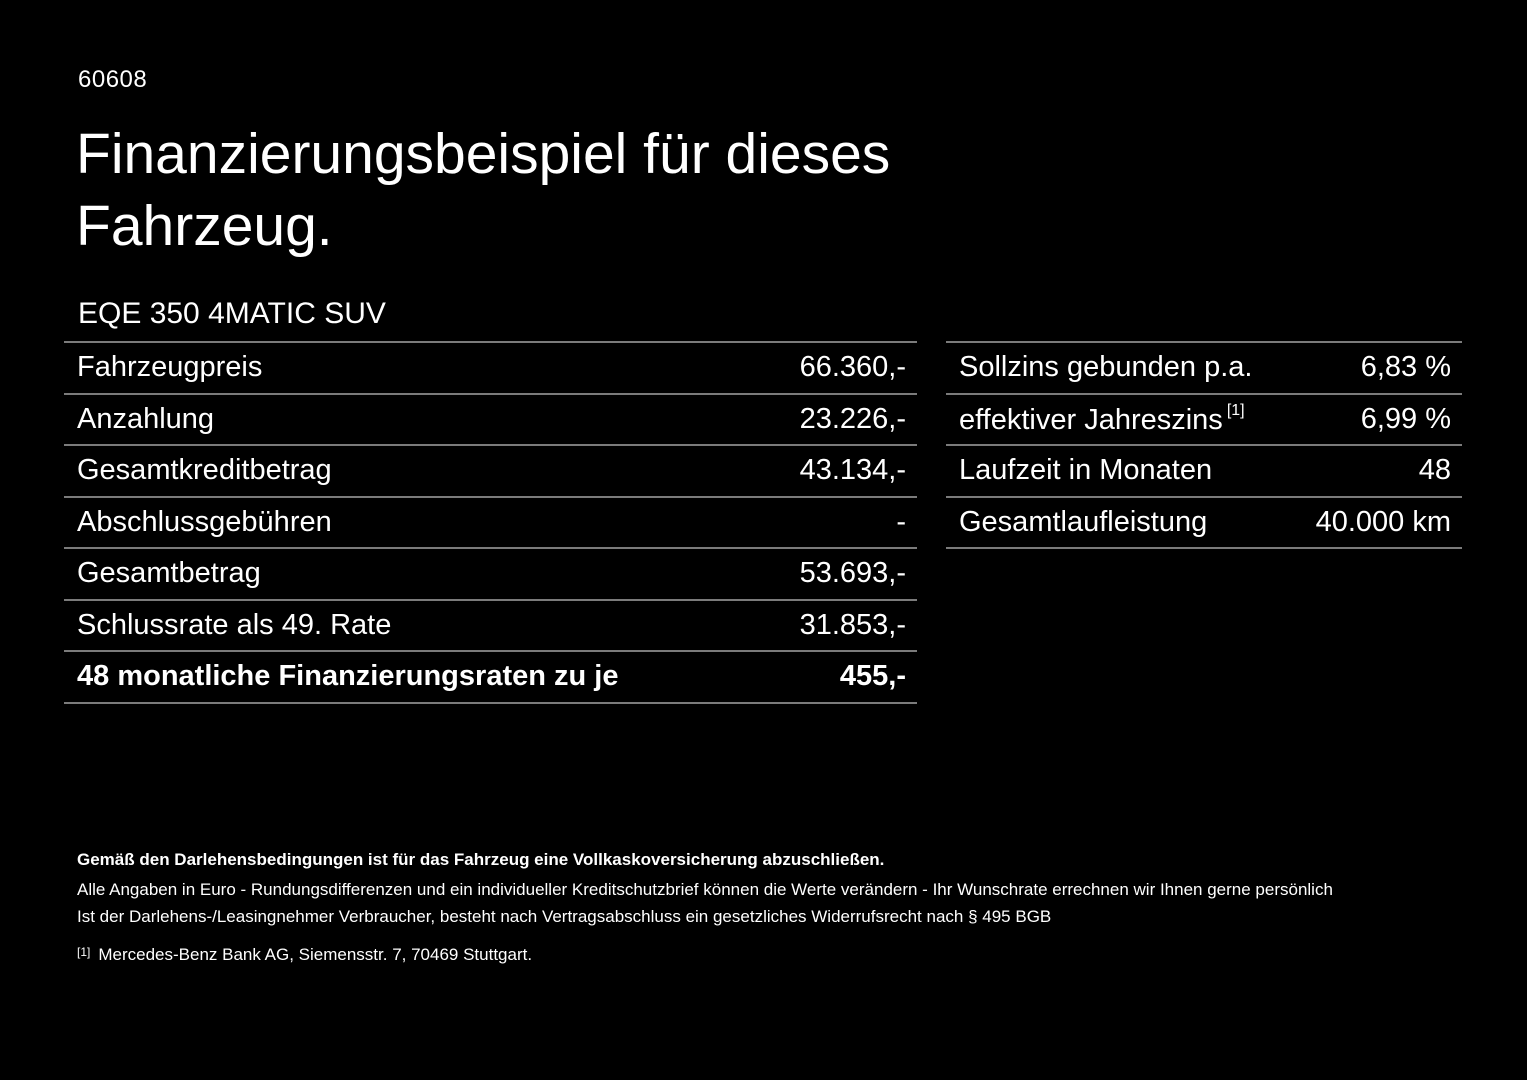 The width and height of the screenshot is (1527, 1080). Describe the element at coordinates (204, 521) in the screenshot. I see `row-label: Abschlussgebühren` at that location.